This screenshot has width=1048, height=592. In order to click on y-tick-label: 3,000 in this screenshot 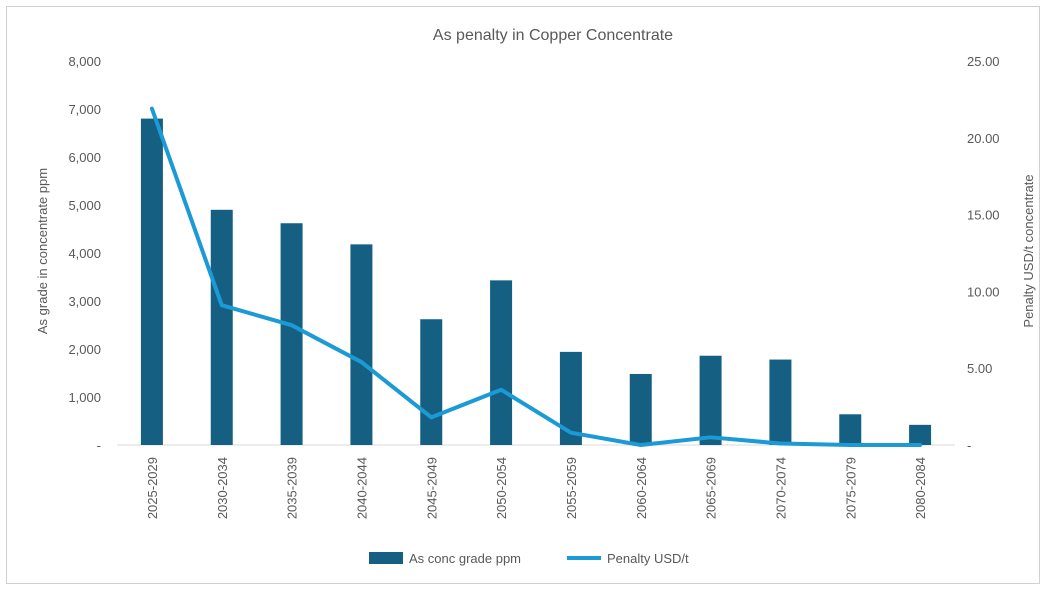, I will do `click(84, 301)`.